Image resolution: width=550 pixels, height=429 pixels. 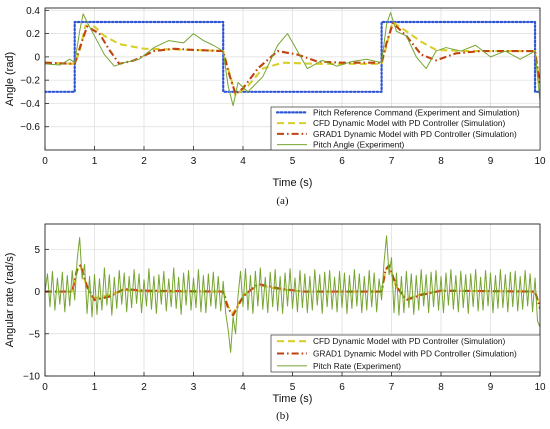 What do you see at coordinates (30, 81) in the screenshot?
I see `y-tick-label: −0.2` at bounding box center [30, 81].